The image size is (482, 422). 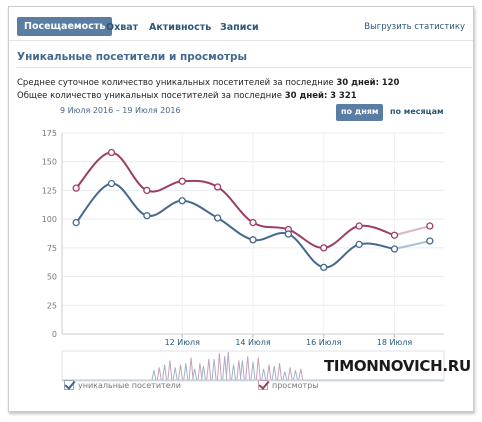 What do you see at coordinates (120, 110) in the screenshot?
I see `date-range: 9 Июля 2016 – 19 Июля 2016` at bounding box center [120, 110].